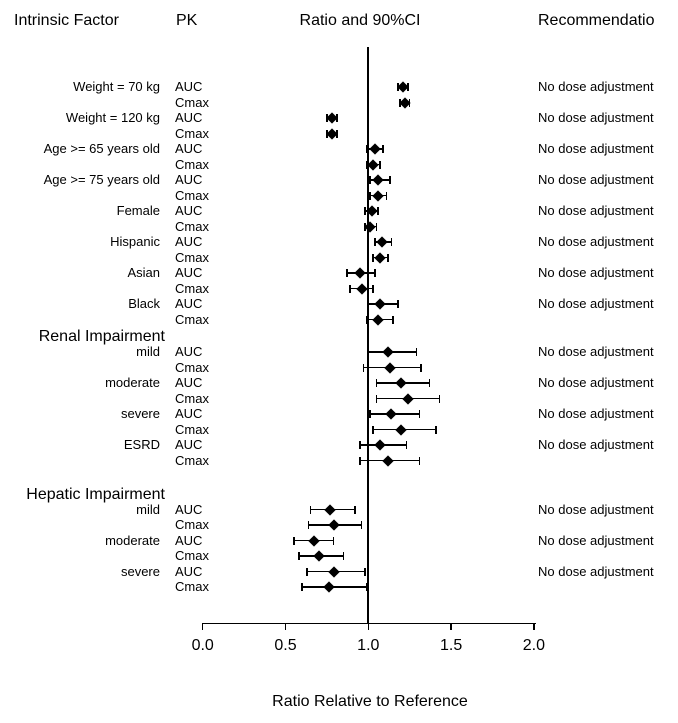 This screenshot has height=723, width=678. Describe the element at coordinates (141, 444) in the screenshot. I see `factor-label: ESRD` at that location.